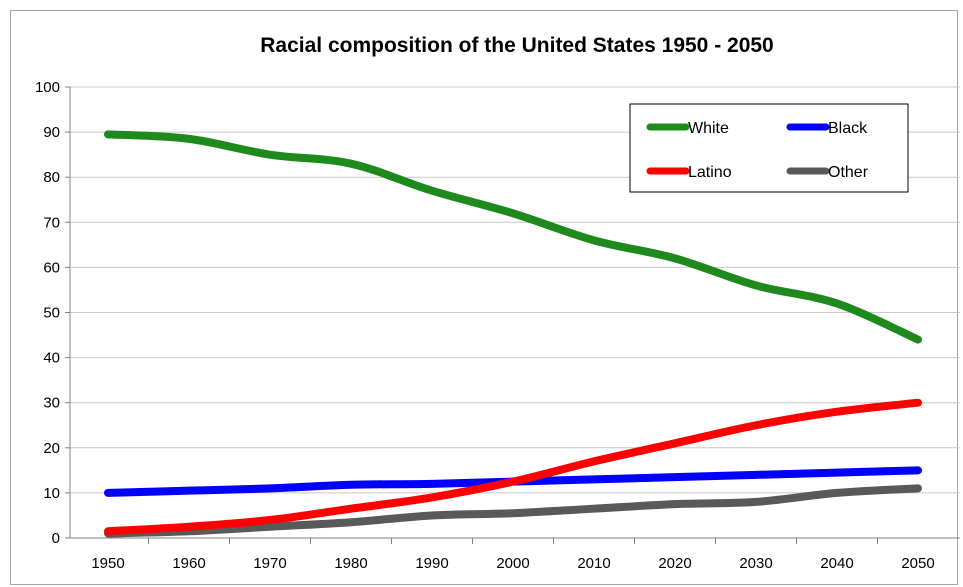  I want to click on x-tick-label: 2050, so click(917, 563).